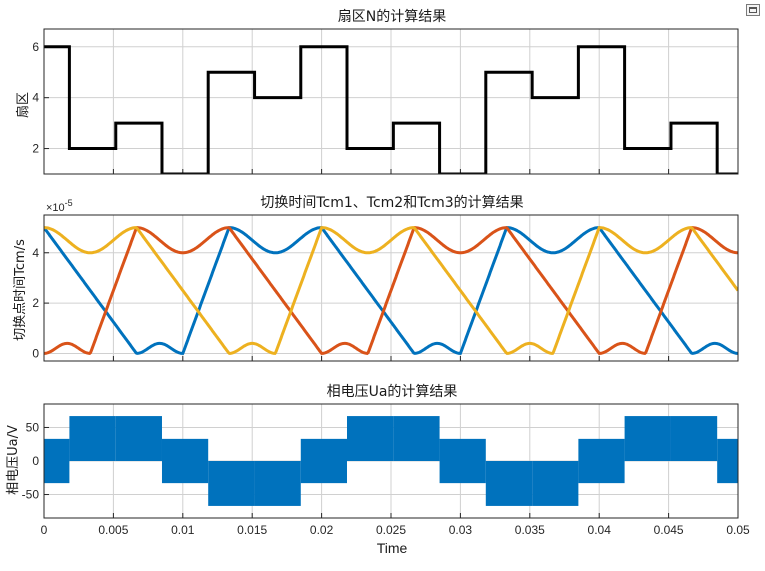  I want to click on x-tick-label: 0.03, so click(461, 530).